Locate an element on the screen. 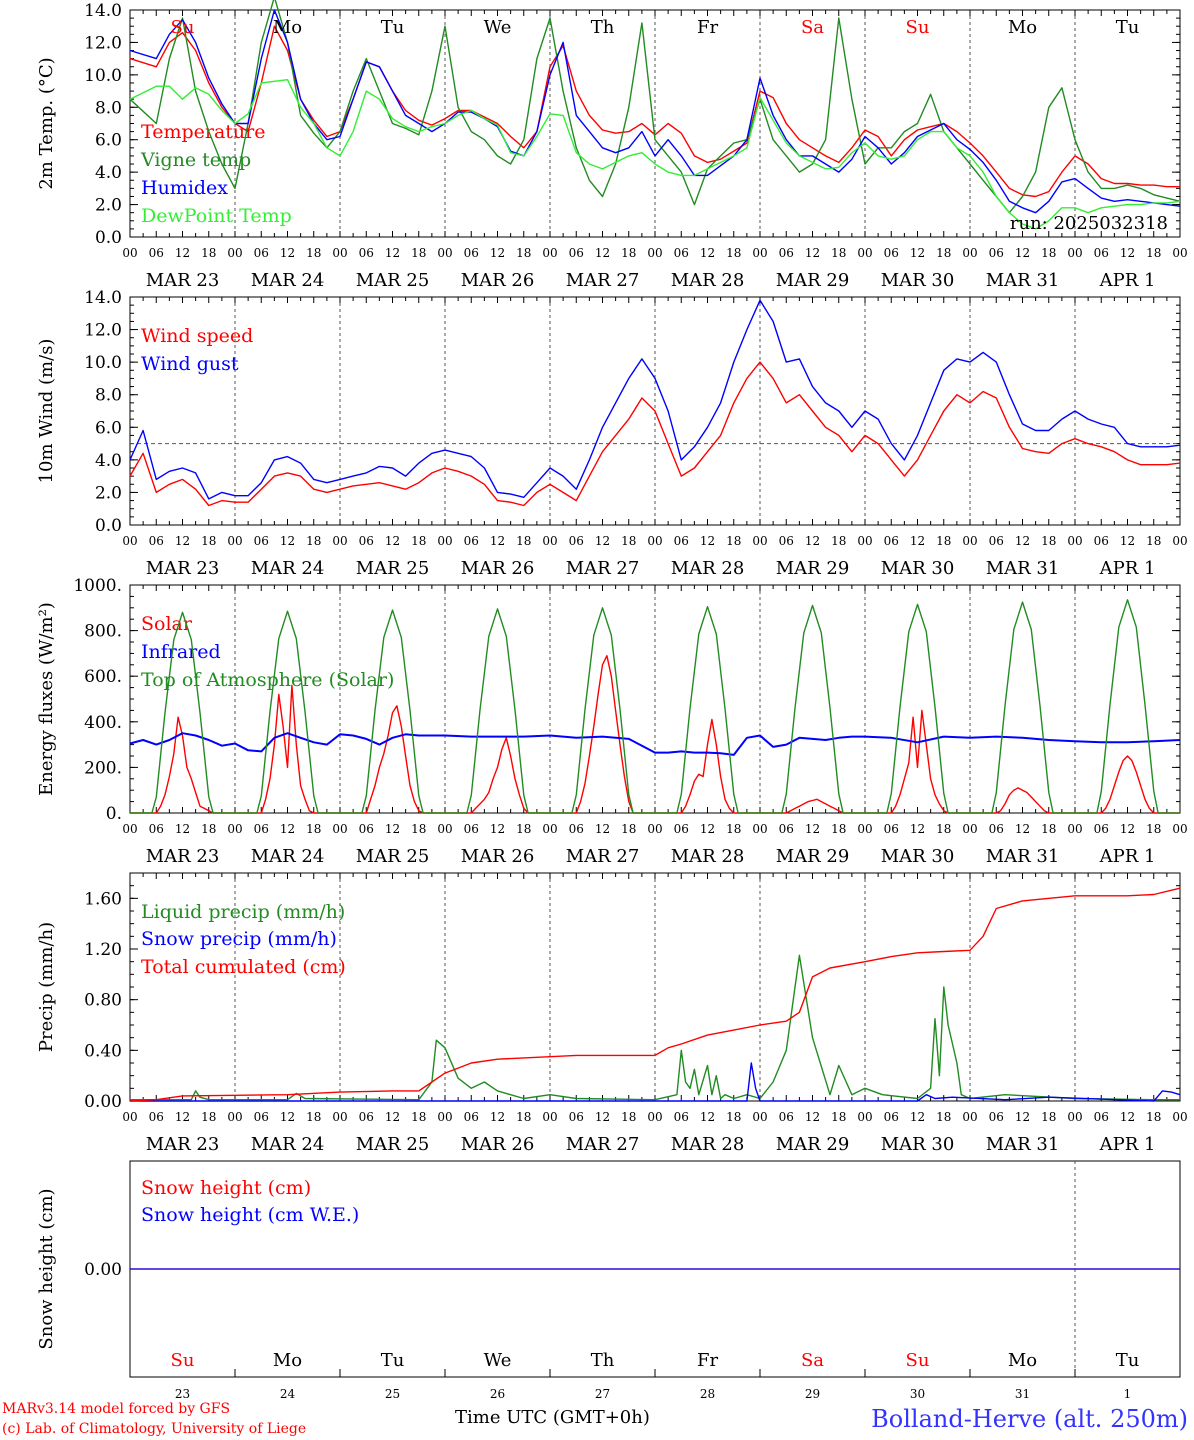  y-tick-label: 0.00 is located at coordinates (103, 1102).